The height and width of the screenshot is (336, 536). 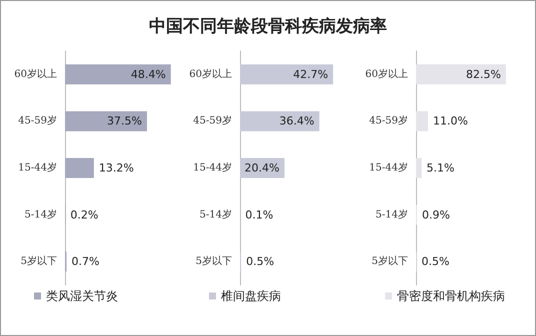 I want to click on data-label: 5.1%, so click(x=440, y=168).